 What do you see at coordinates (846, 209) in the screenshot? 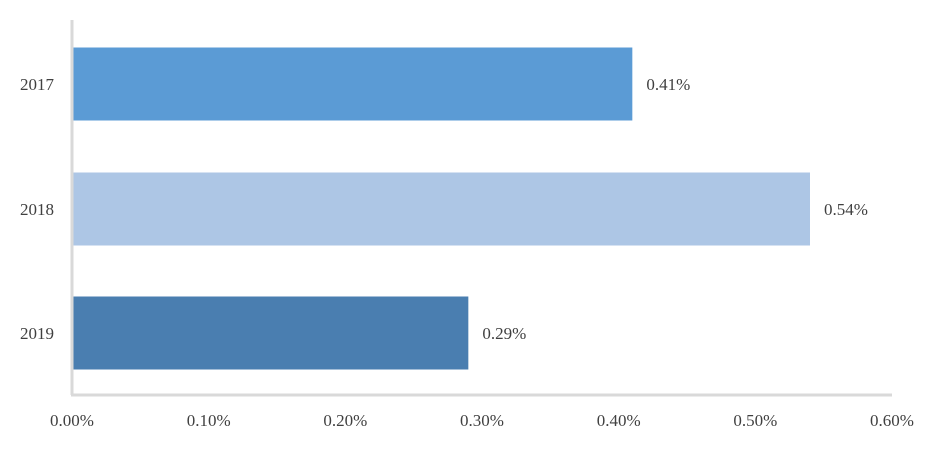
I see `data-label-2018: 0.54%` at bounding box center [846, 209].